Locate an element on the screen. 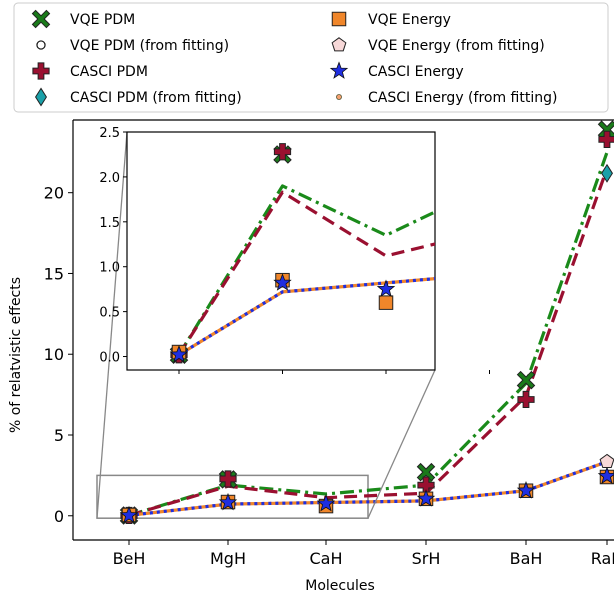 This screenshot has width=614, height=594. point-vqe-pdm-srh is located at coordinates (426, 472).